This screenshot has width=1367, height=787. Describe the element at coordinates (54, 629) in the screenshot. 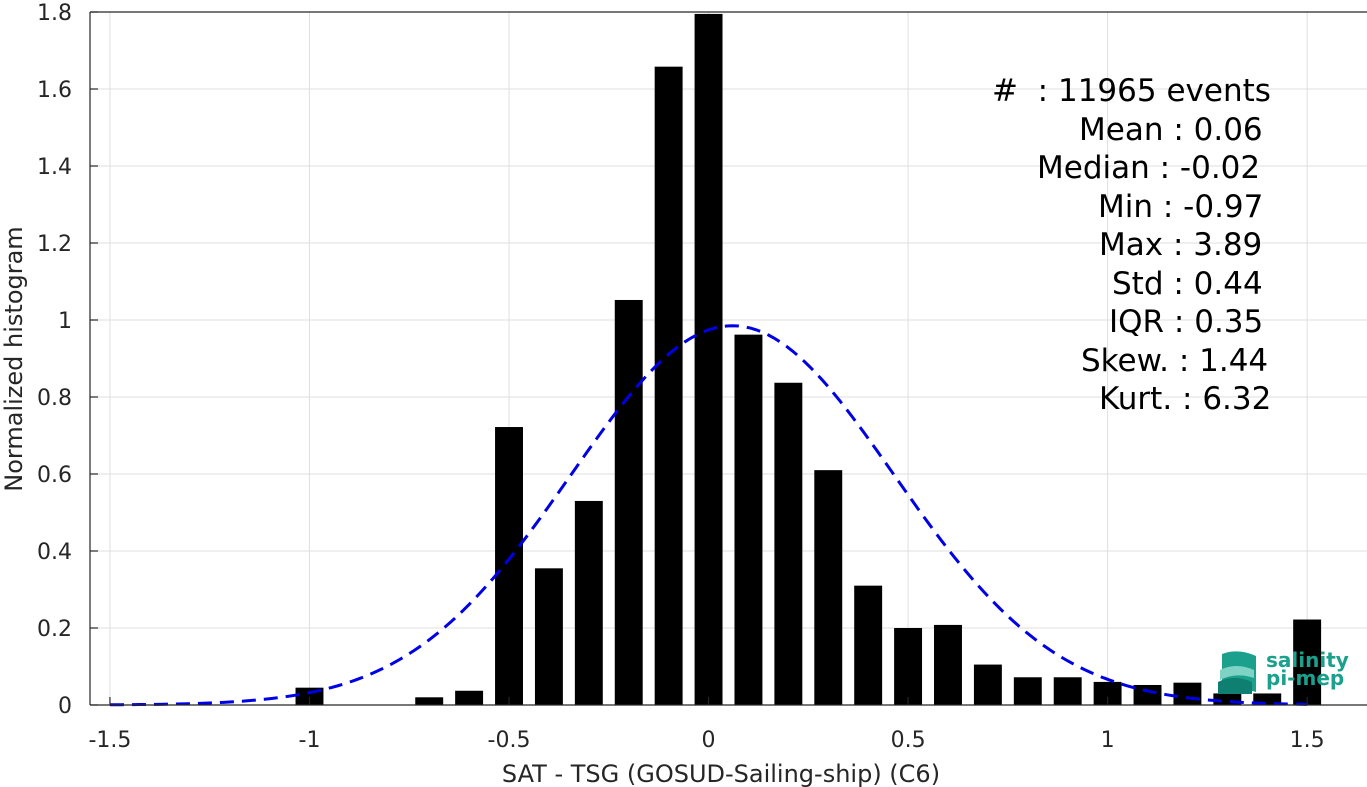

I see `y-tick-label: 0.2` at that location.